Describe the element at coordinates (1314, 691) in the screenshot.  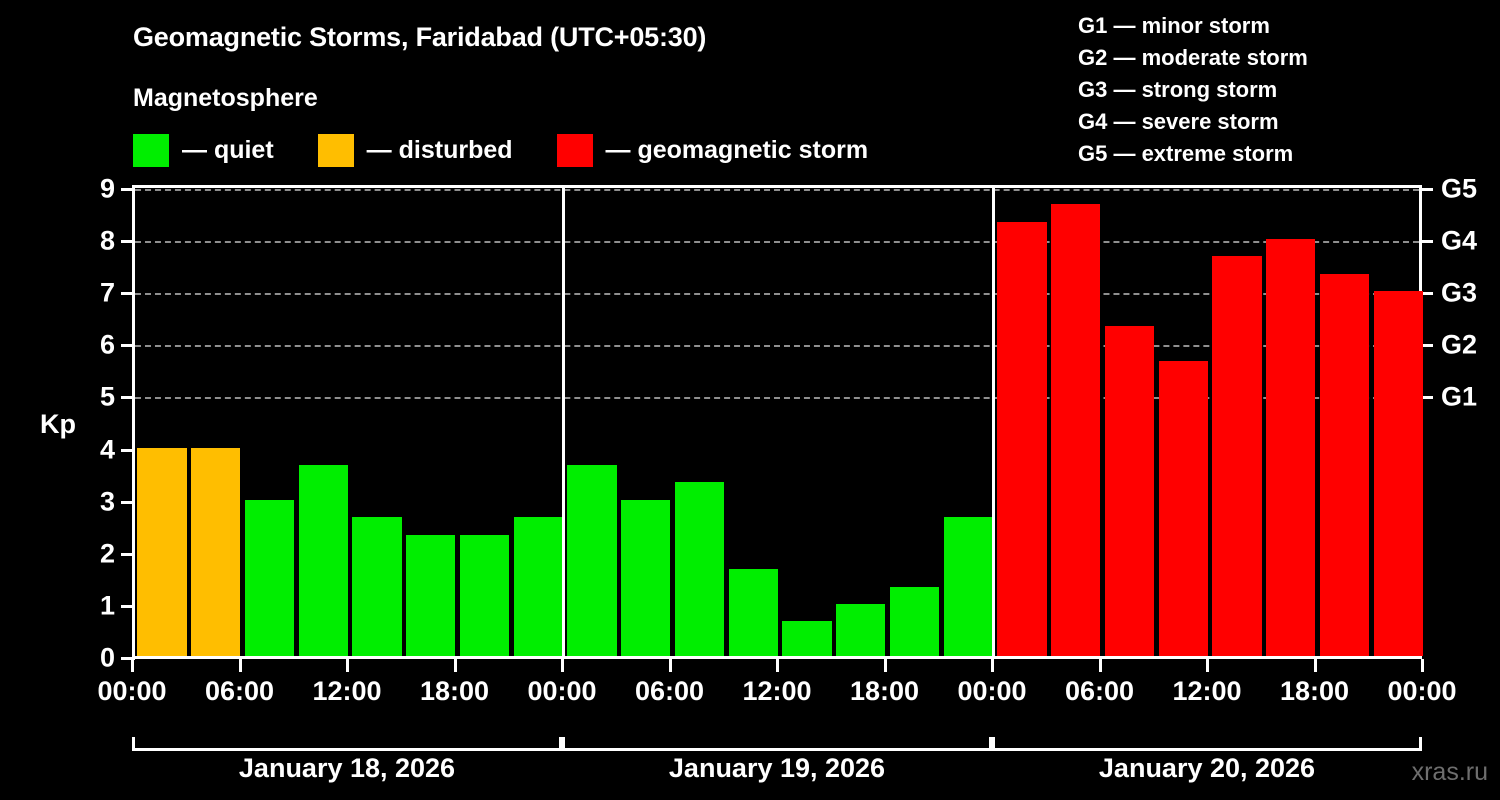
I see `x-tick-label-11: 18:00` at that location.